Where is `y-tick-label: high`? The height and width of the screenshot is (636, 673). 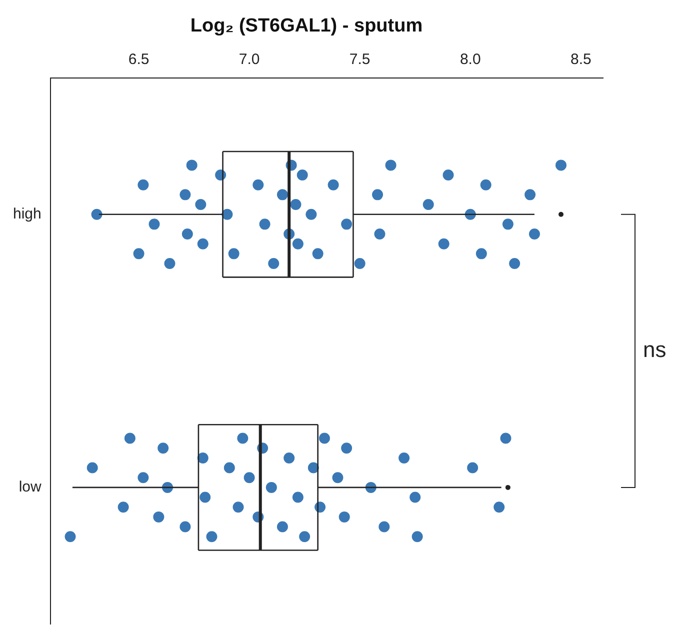
y-tick-label: high is located at coordinates (27, 213).